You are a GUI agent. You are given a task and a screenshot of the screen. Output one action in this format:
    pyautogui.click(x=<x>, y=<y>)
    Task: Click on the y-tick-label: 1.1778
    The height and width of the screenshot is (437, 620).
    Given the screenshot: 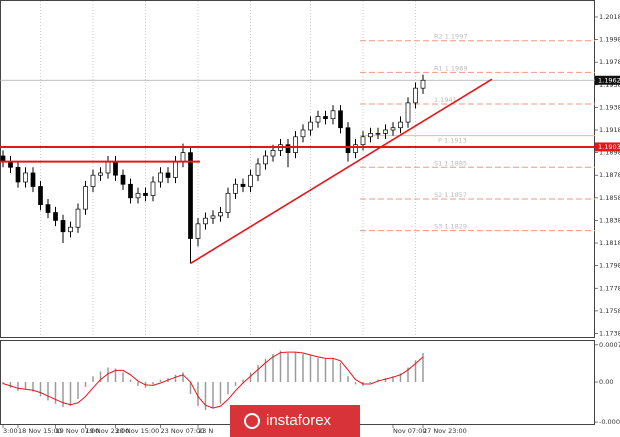 What is the action you would take?
    pyautogui.click(x=609, y=288)
    